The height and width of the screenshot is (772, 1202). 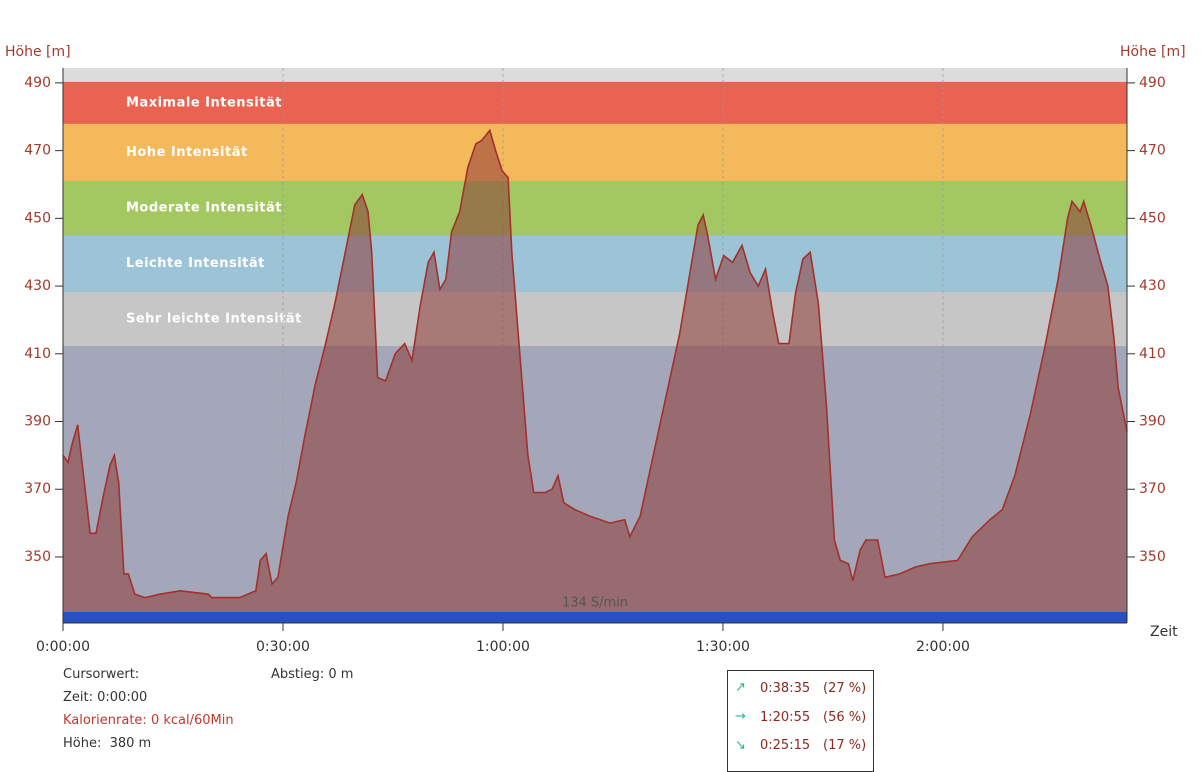 I want to click on y-tick-label: 370, so click(x=37, y=489).